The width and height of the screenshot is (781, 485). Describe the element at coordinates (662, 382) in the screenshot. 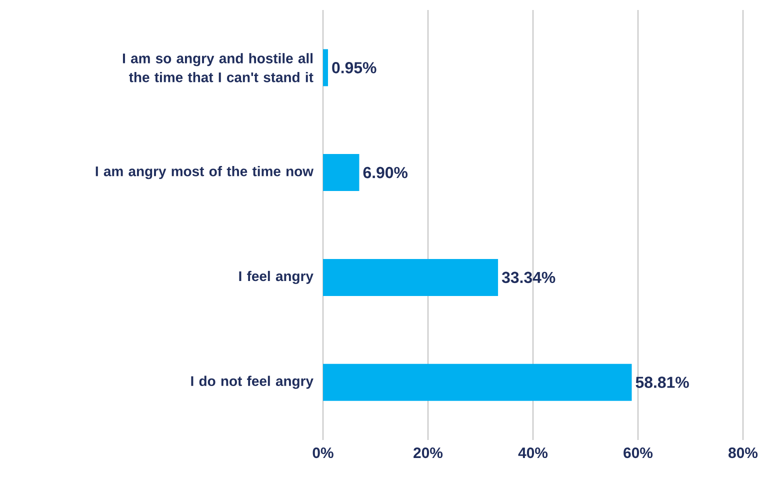

I see `data-label: 58.81%` at that location.